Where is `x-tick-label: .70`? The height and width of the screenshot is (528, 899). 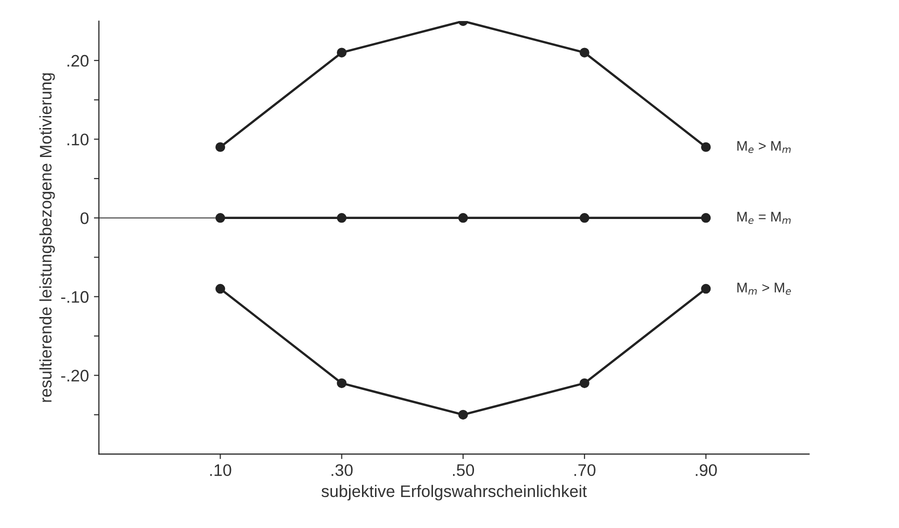
x-tick-label: .70 is located at coordinates (585, 470).